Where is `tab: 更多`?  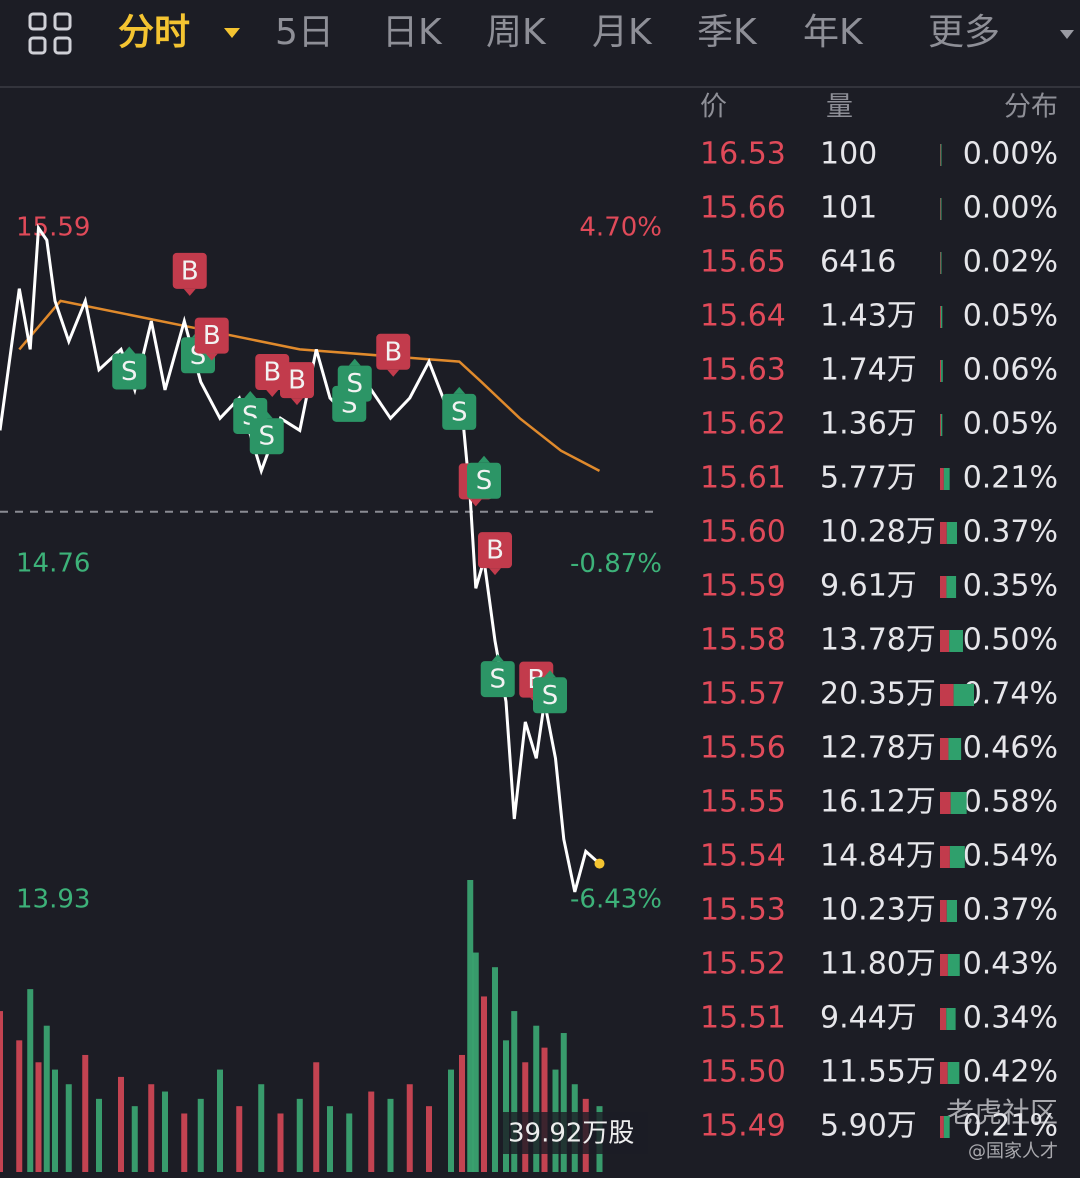 tab: 更多 is located at coordinates (964, 32).